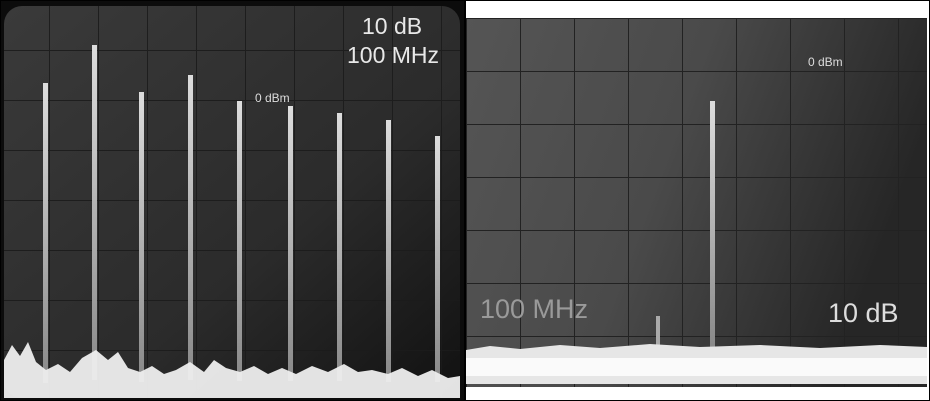  I want to click on left-noise-floor, so click(232, 370).